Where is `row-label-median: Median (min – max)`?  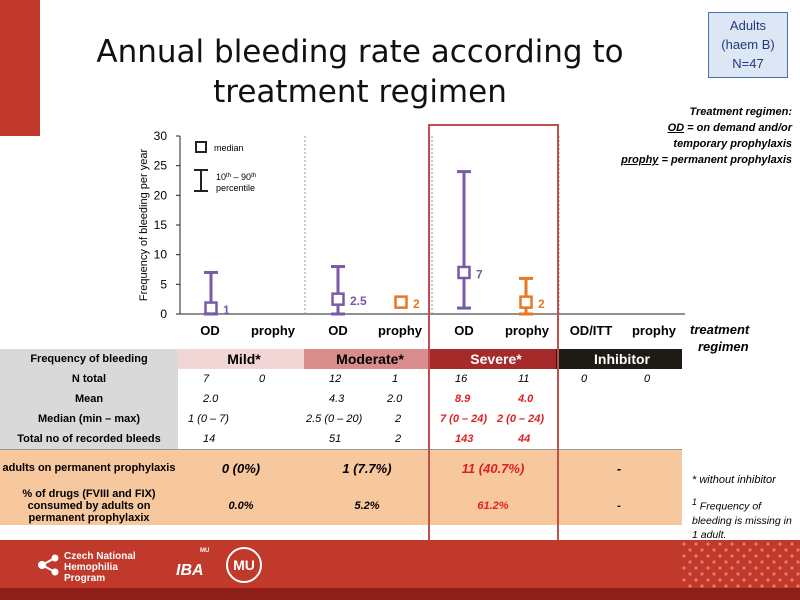
row-label-median: Median (min – max) is located at coordinates (89, 419).